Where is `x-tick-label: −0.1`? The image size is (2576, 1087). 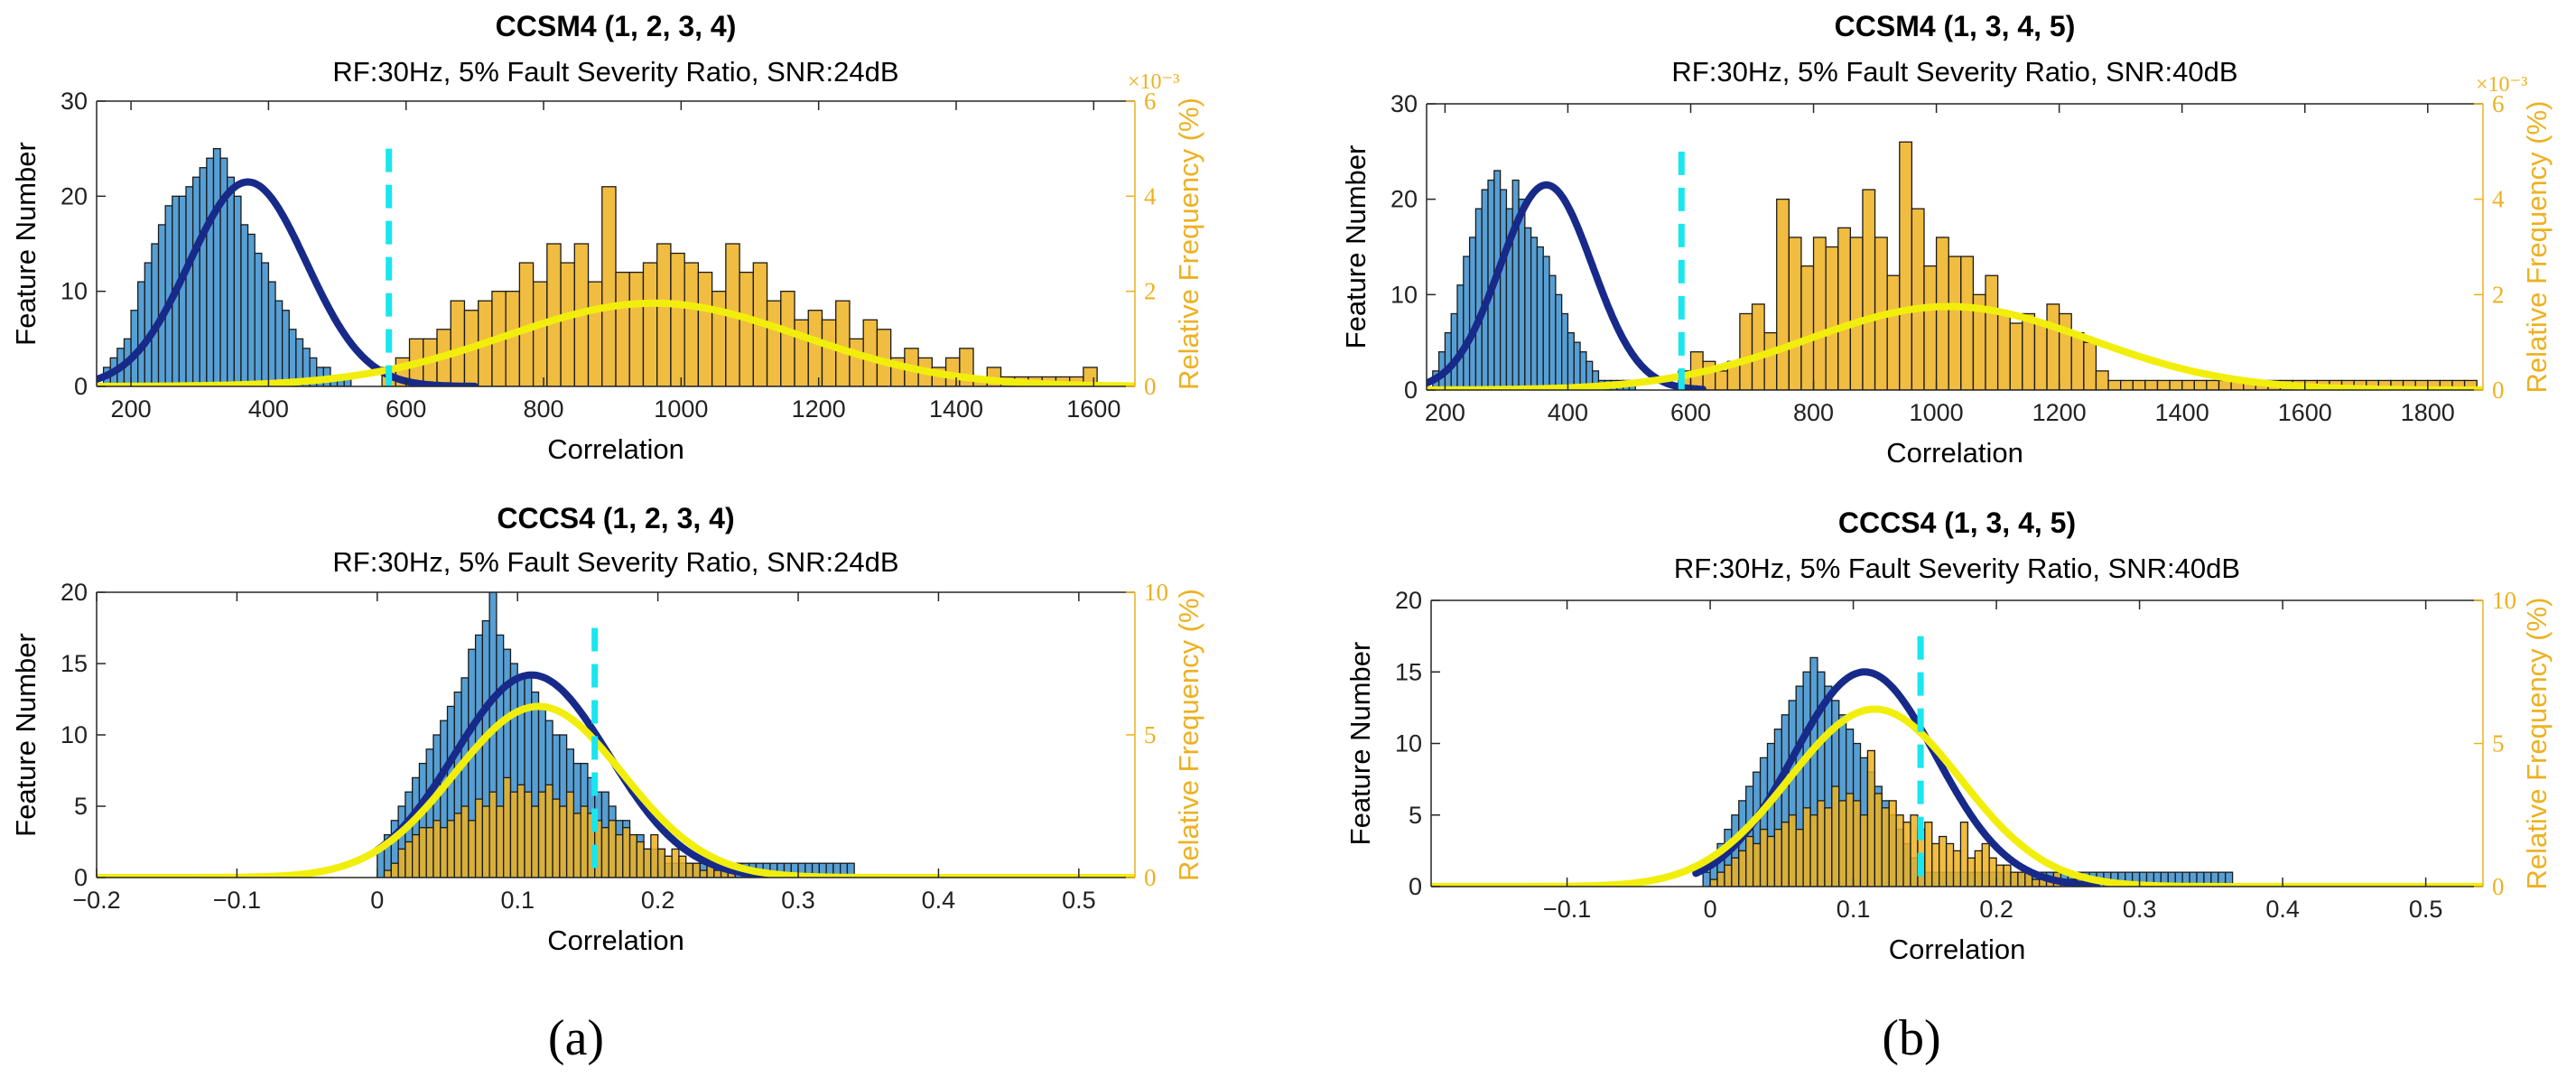 x-tick-label: −0.1 is located at coordinates (1567, 910).